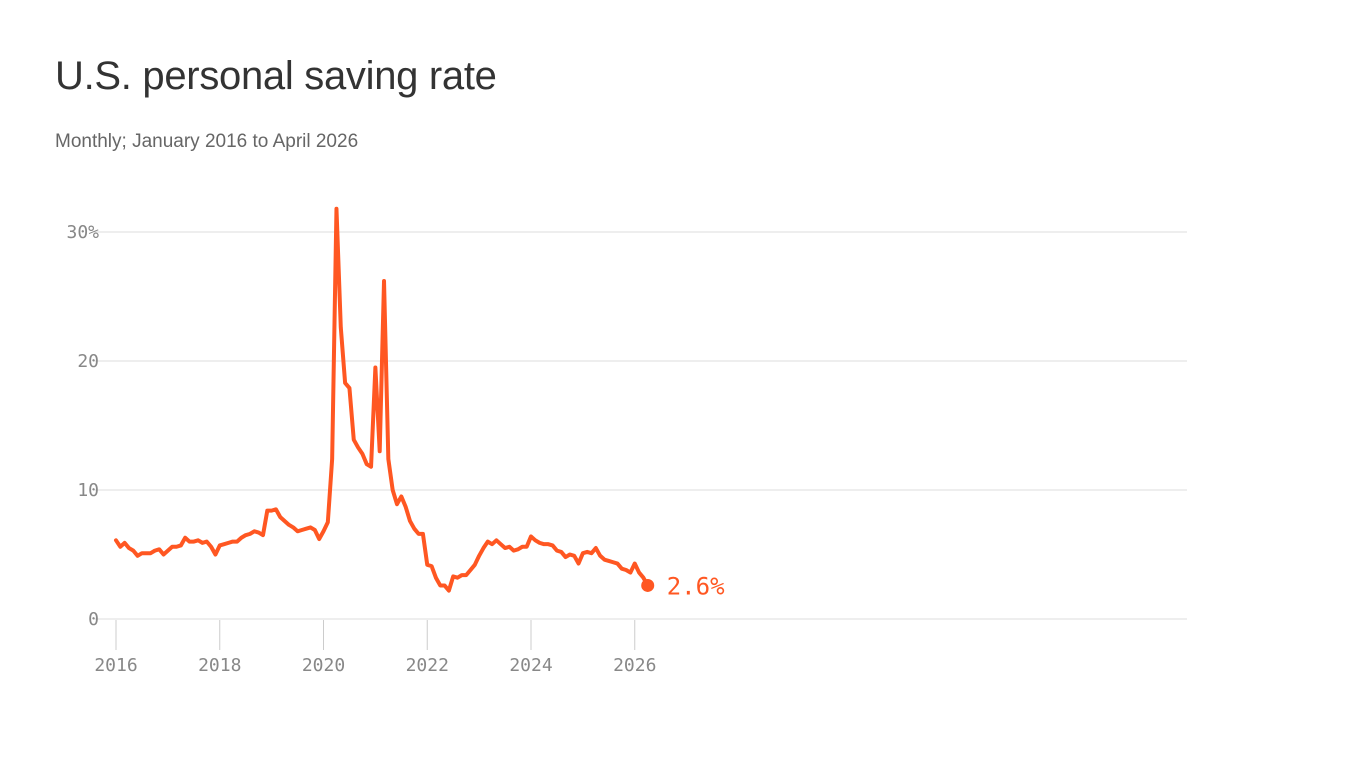 Image resolution: width=1366 pixels, height=768 pixels. I want to click on chart-title: U.S. personal saving rate, so click(276, 76).